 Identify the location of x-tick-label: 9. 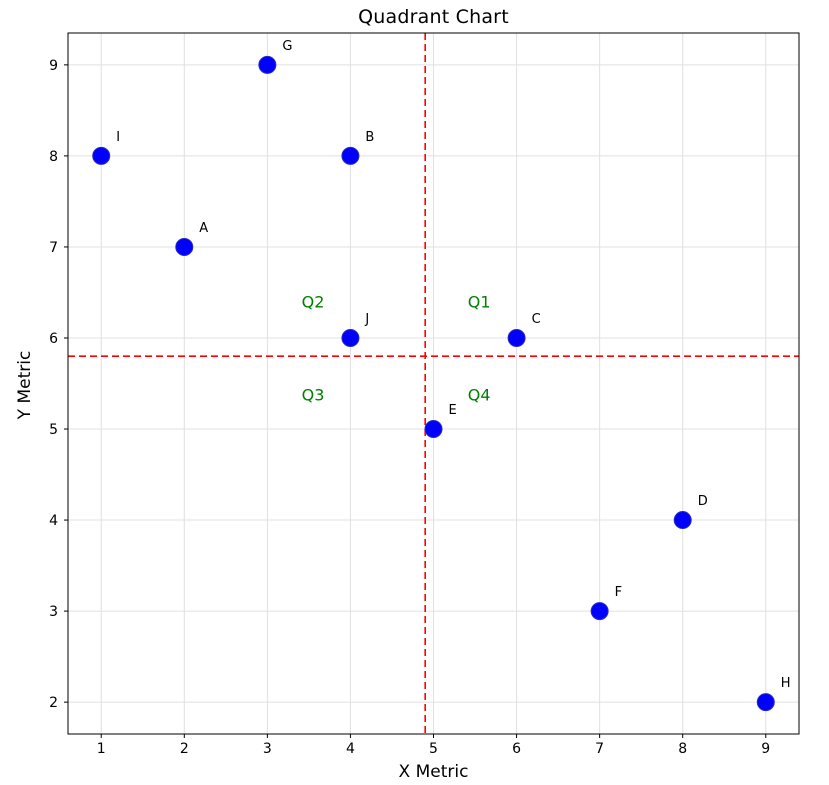
(765, 749).